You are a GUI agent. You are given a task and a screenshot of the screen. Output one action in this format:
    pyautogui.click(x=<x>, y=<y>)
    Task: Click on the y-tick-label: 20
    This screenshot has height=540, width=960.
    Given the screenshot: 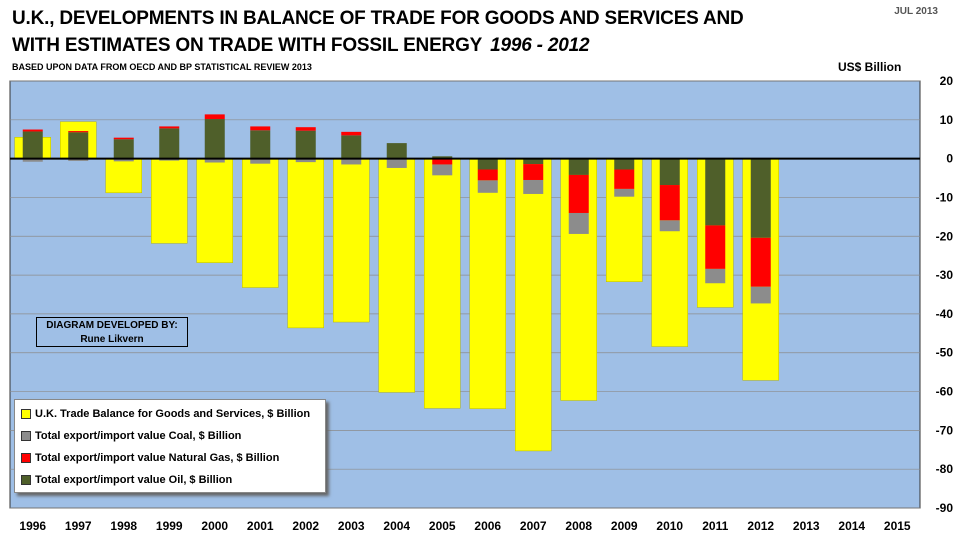 What is the action you would take?
    pyautogui.click(x=947, y=81)
    